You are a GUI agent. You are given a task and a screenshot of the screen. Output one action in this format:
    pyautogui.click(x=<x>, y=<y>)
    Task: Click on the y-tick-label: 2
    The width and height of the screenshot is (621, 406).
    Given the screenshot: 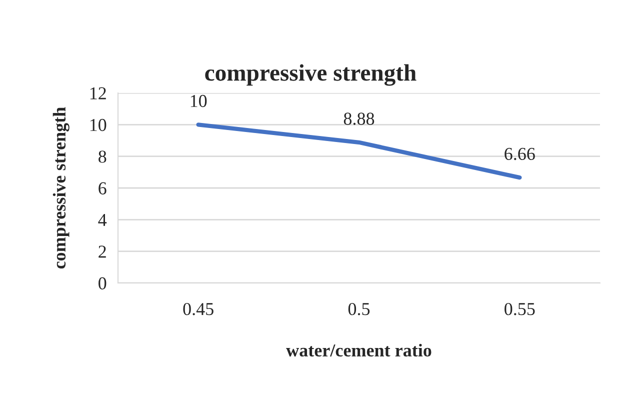 What is the action you would take?
    pyautogui.click(x=102, y=252)
    